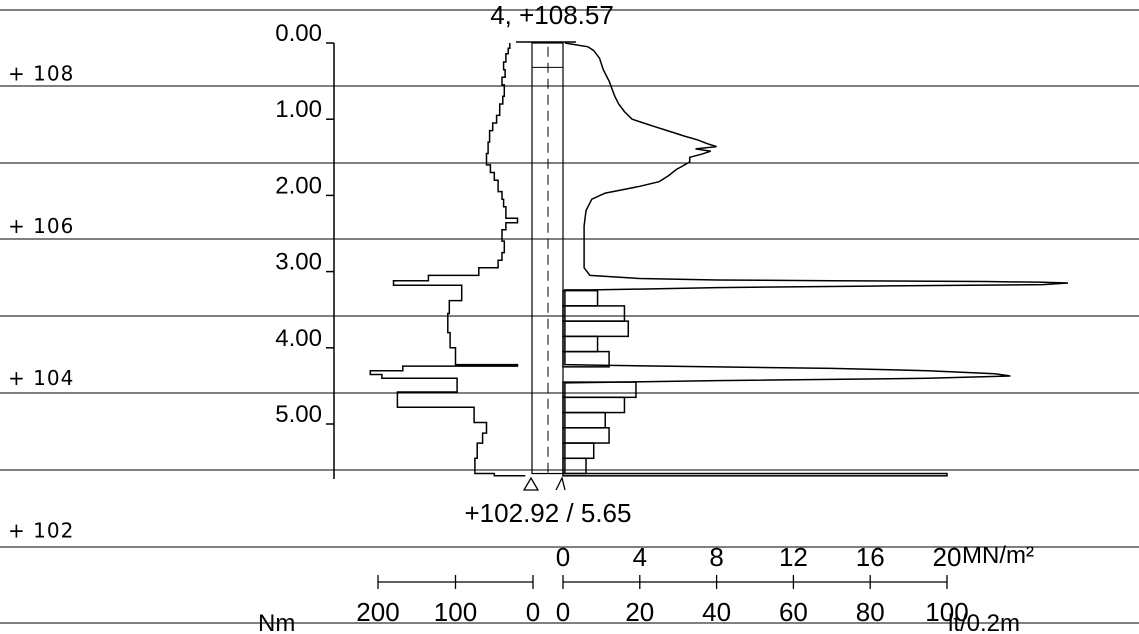 This screenshot has height=634, width=1139. What do you see at coordinates (298, 414) in the screenshot?
I see `depth-tick-label: 5.00` at bounding box center [298, 414].